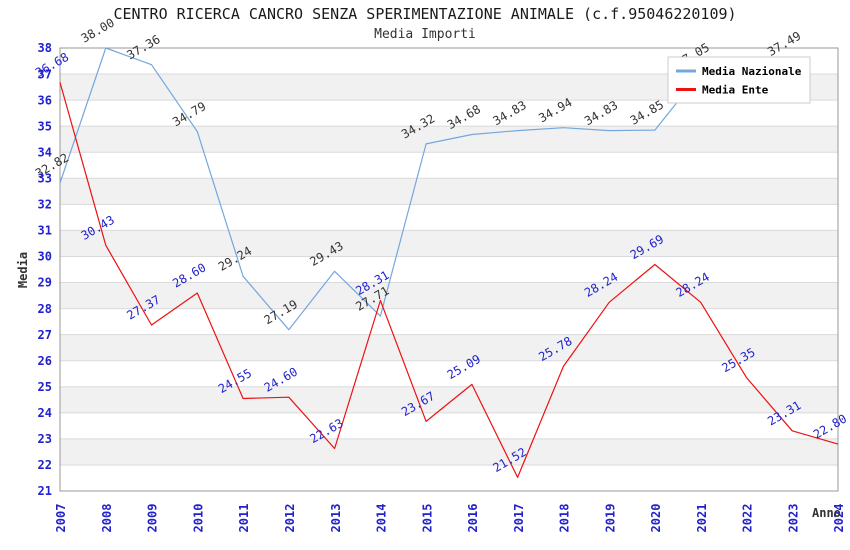 The image size is (850, 550). What do you see at coordinates (45, 126) in the screenshot?
I see `y-tick-label: 35` at bounding box center [45, 126].